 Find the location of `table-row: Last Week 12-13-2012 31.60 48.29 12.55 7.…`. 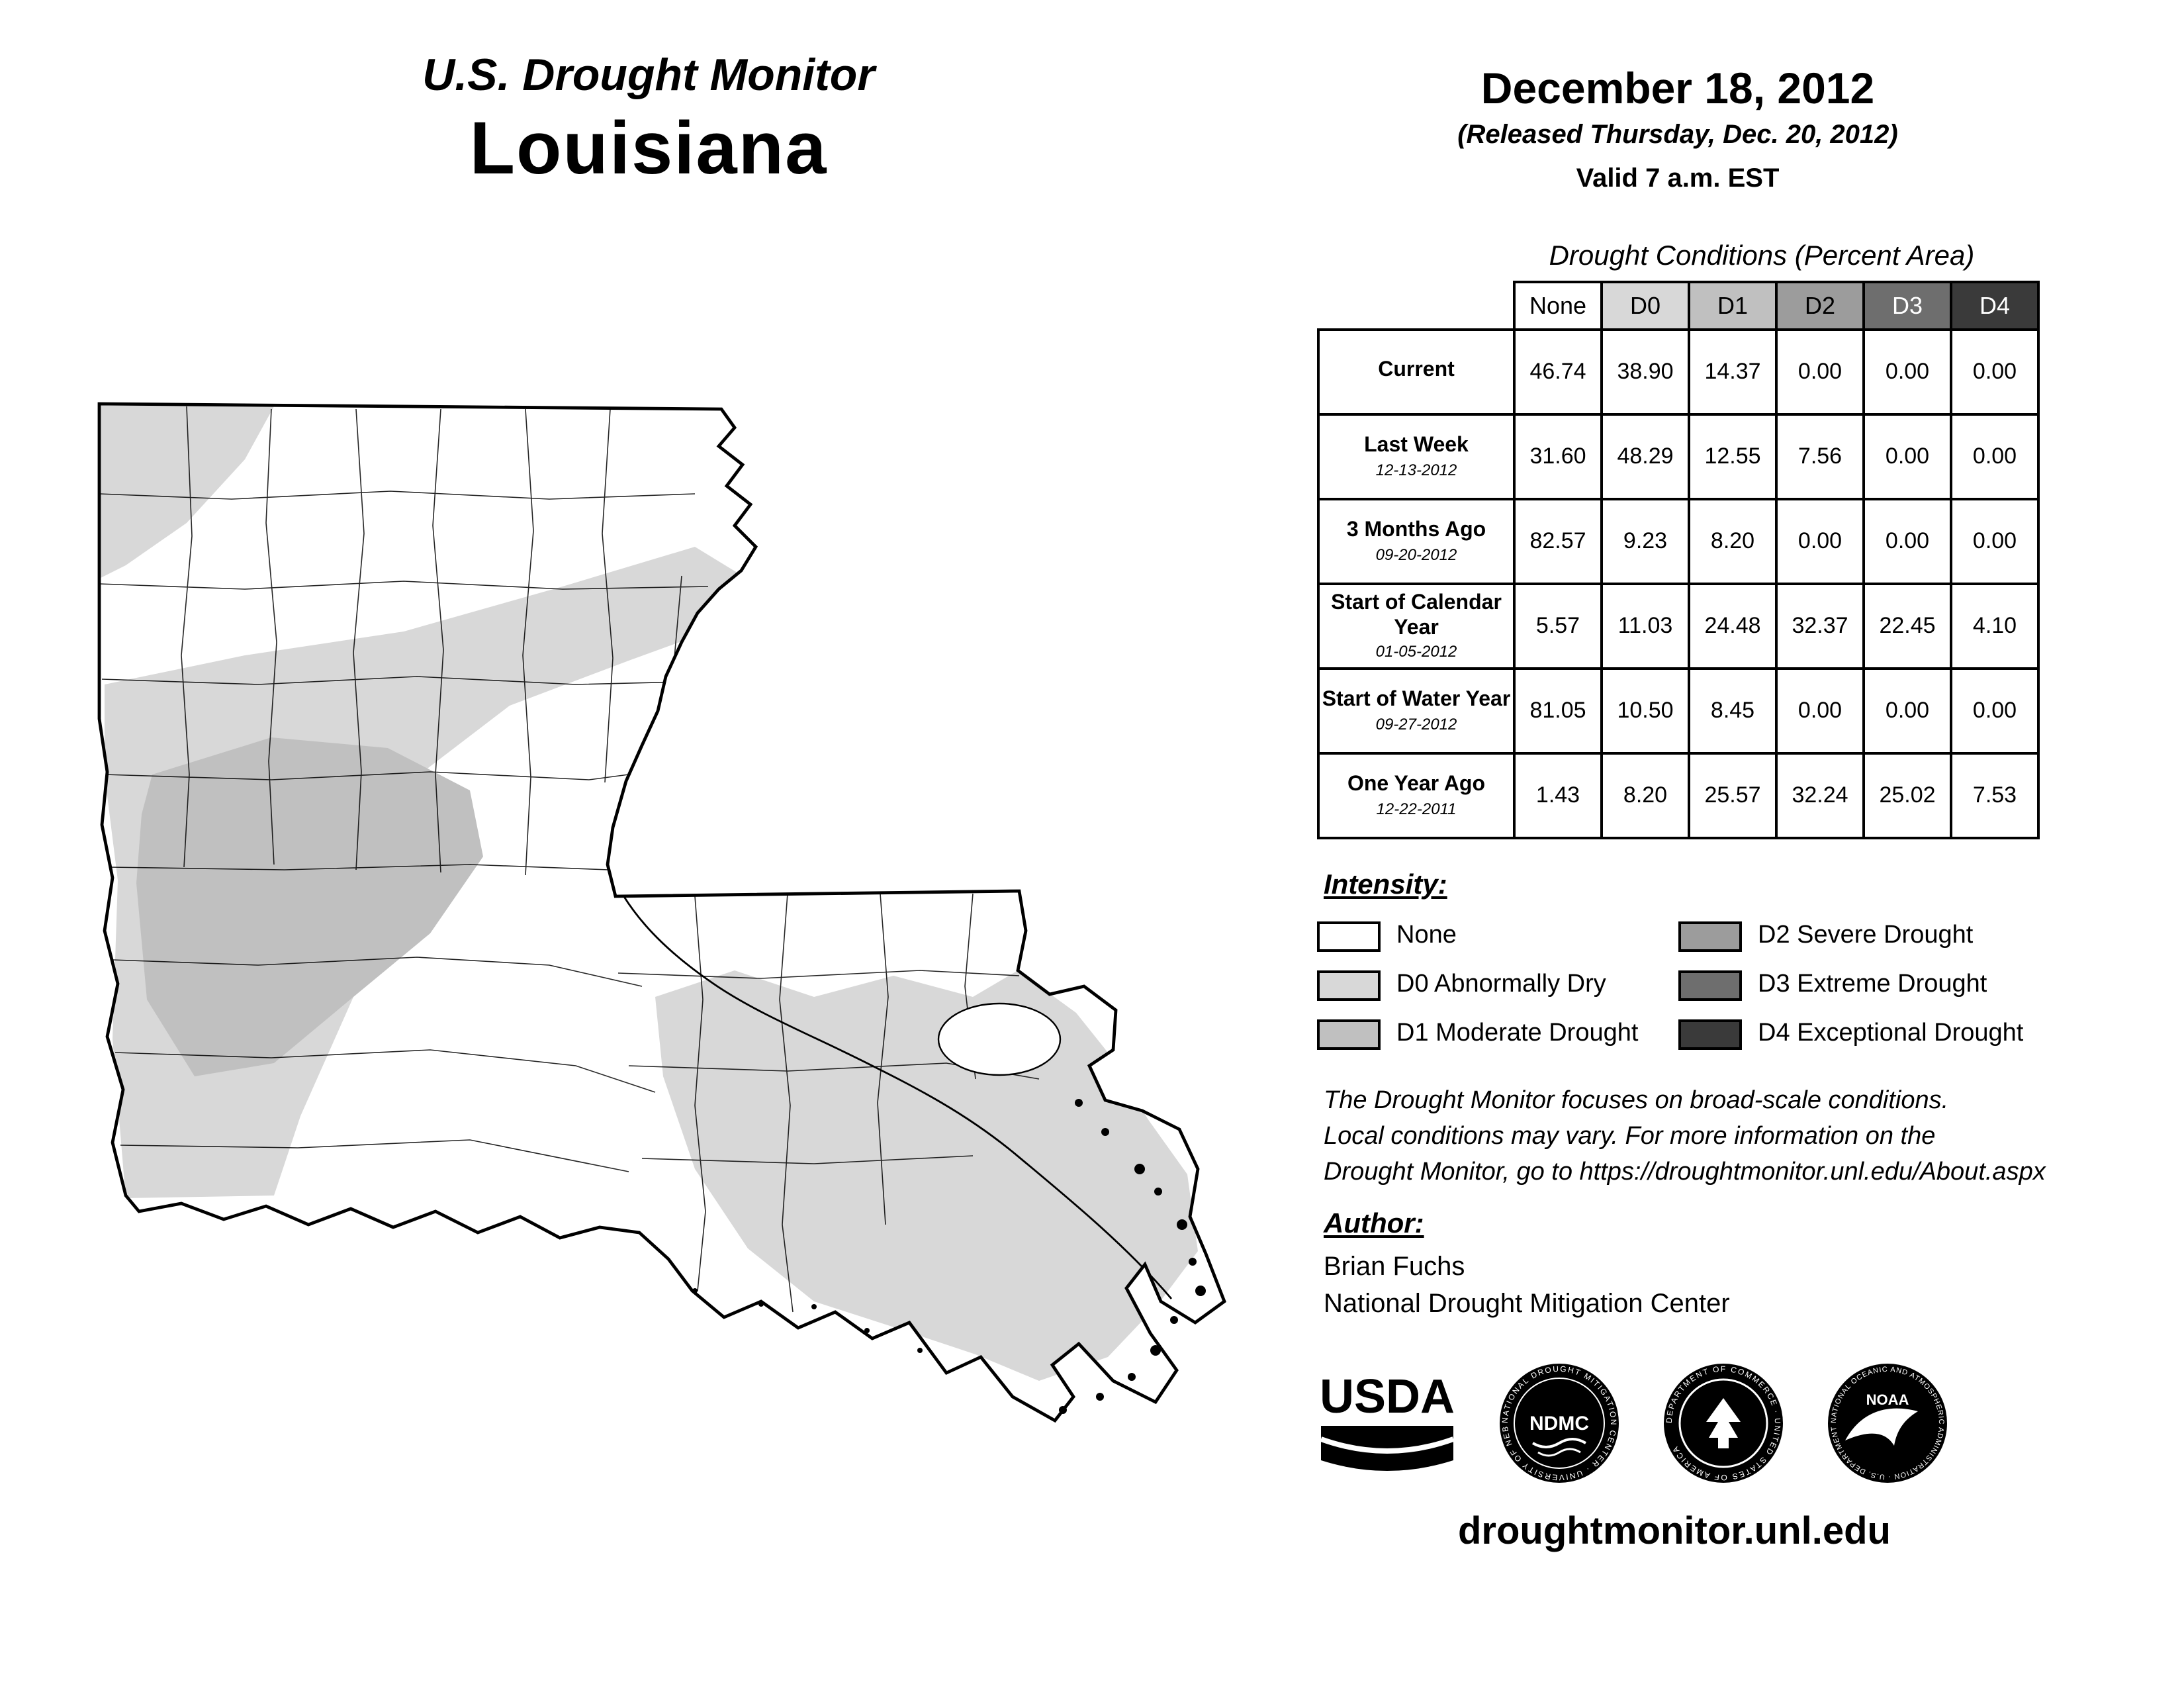

table-row: Last Week 12-13-2012 31.60 48.29 12.55 7.… is located at coordinates (1678, 456).